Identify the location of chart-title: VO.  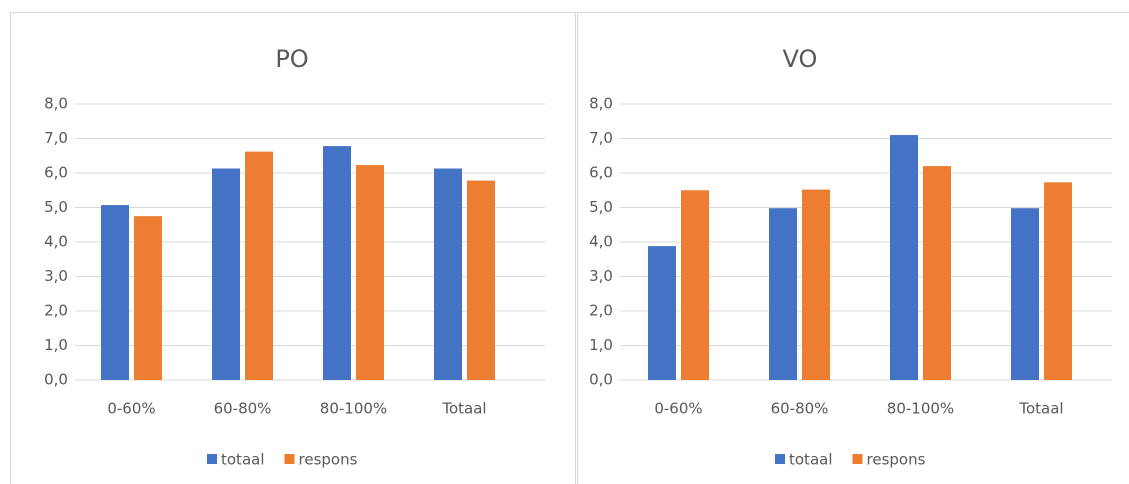
(800, 59).